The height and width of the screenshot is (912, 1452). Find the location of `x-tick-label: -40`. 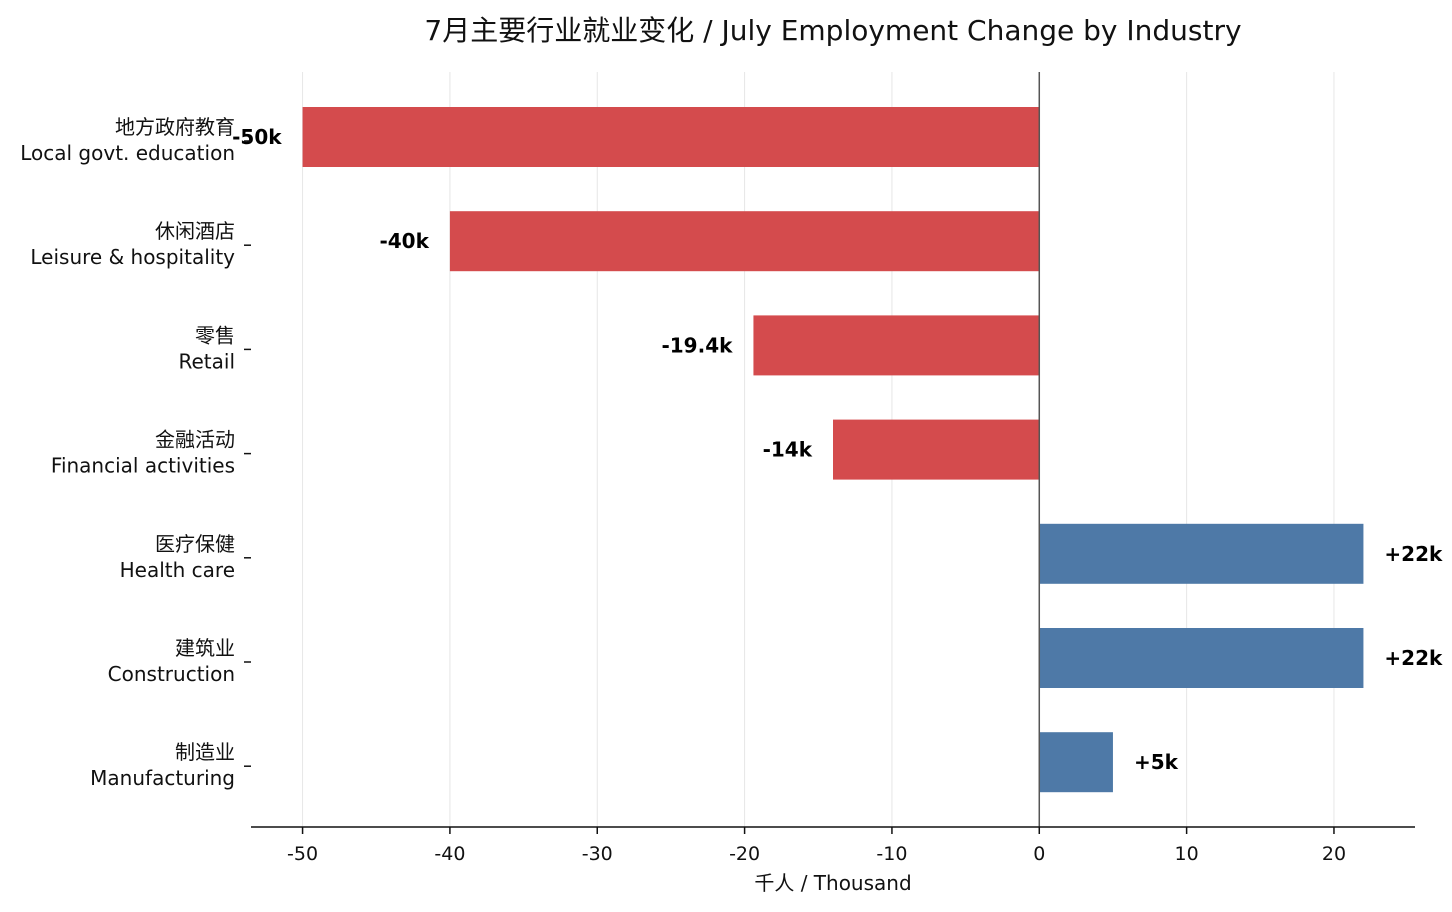

x-tick-label: -40 is located at coordinates (449, 854).